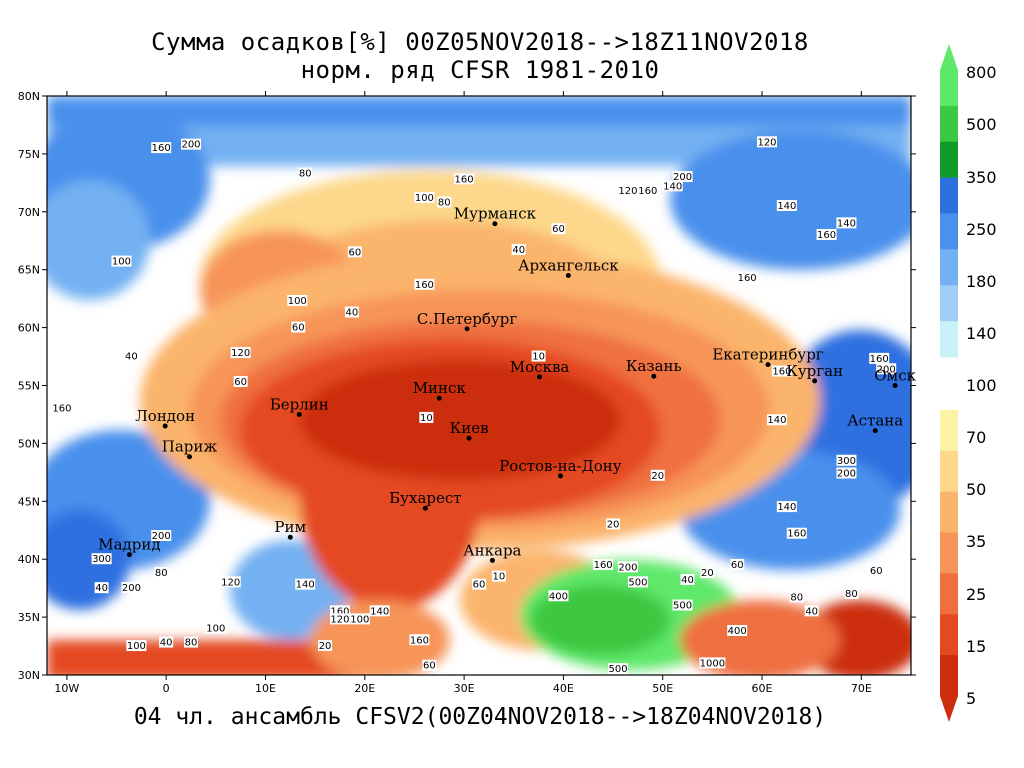 Image resolution: width=1024 pixels, height=768 pixels. What do you see at coordinates (29, 212) in the screenshot?
I see `lat-label: 70N` at bounding box center [29, 212].